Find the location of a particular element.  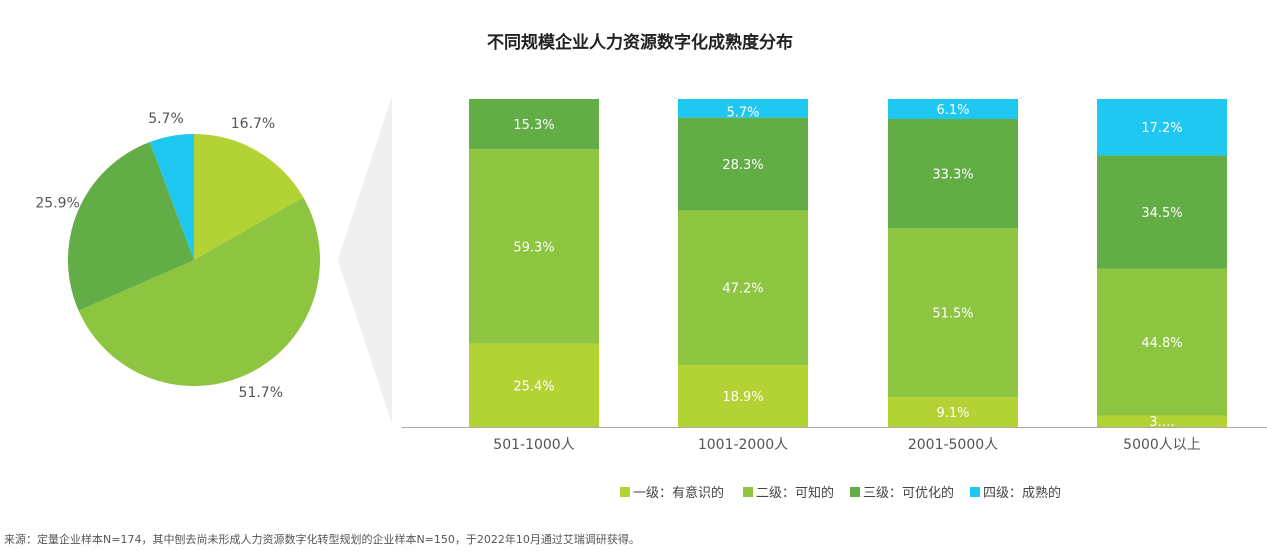

x-tick-label: 501-1000人 is located at coordinates (533, 445).